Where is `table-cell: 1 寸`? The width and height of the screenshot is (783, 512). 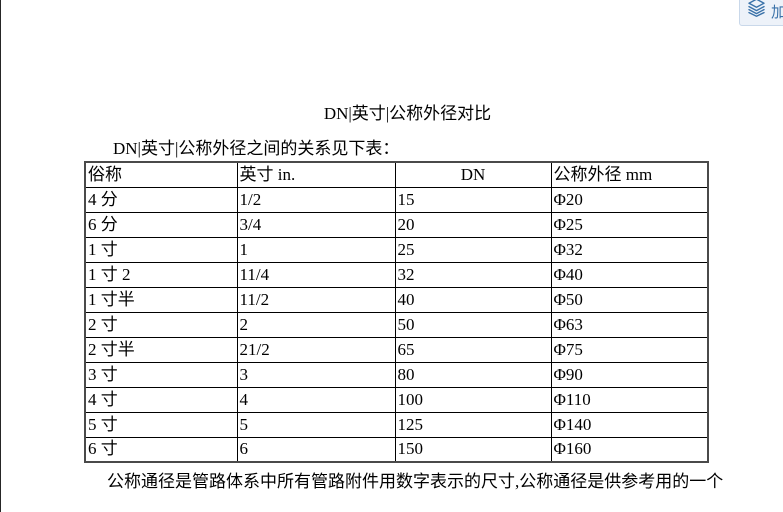
table-cell: 1 寸 is located at coordinates (161, 249).